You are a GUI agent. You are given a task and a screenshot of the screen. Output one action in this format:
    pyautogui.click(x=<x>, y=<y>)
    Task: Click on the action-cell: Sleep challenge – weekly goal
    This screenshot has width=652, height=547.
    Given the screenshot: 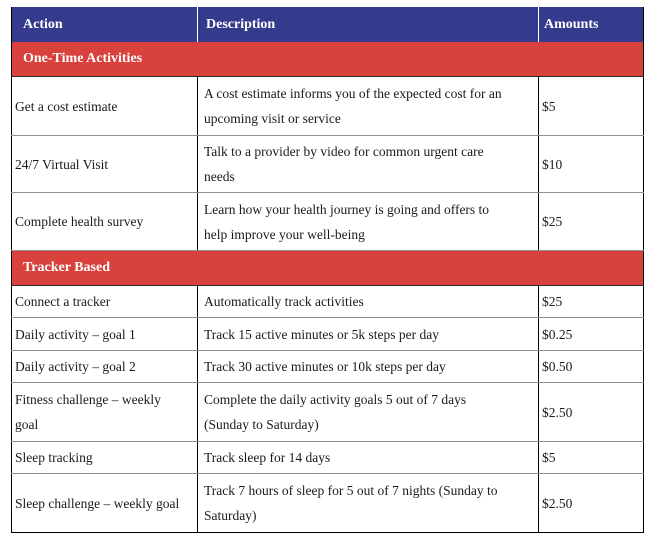 What is the action you would take?
    pyautogui.click(x=104, y=503)
    